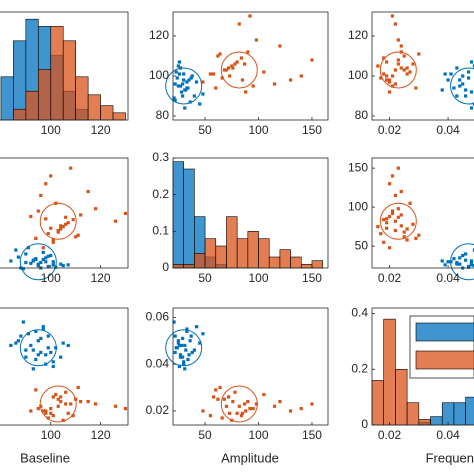  I want to click on panel: 0.02 0.04 50 100 150, so click(411, 221).